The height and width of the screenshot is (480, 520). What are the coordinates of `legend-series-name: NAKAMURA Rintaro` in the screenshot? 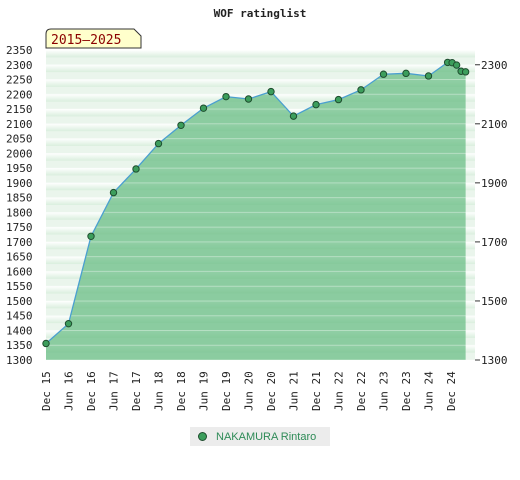 It's located at (266, 436).